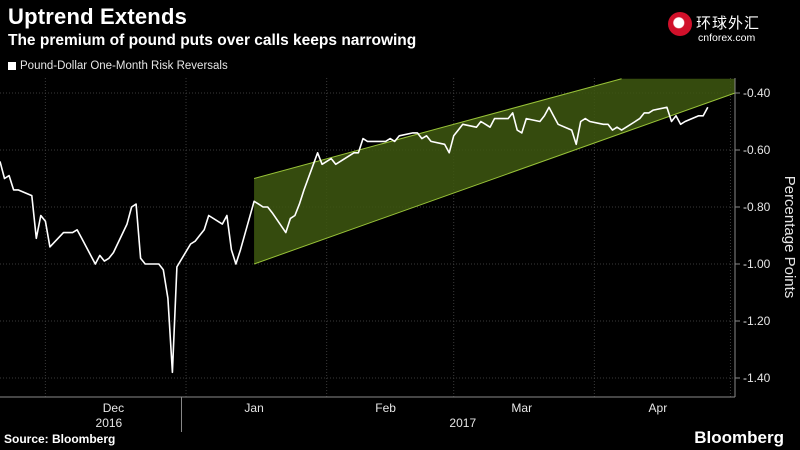 The height and width of the screenshot is (450, 800). What do you see at coordinates (757, 150) in the screenshot?
I see `y-tick-label: -0.60` at bounding box center [757, 150].